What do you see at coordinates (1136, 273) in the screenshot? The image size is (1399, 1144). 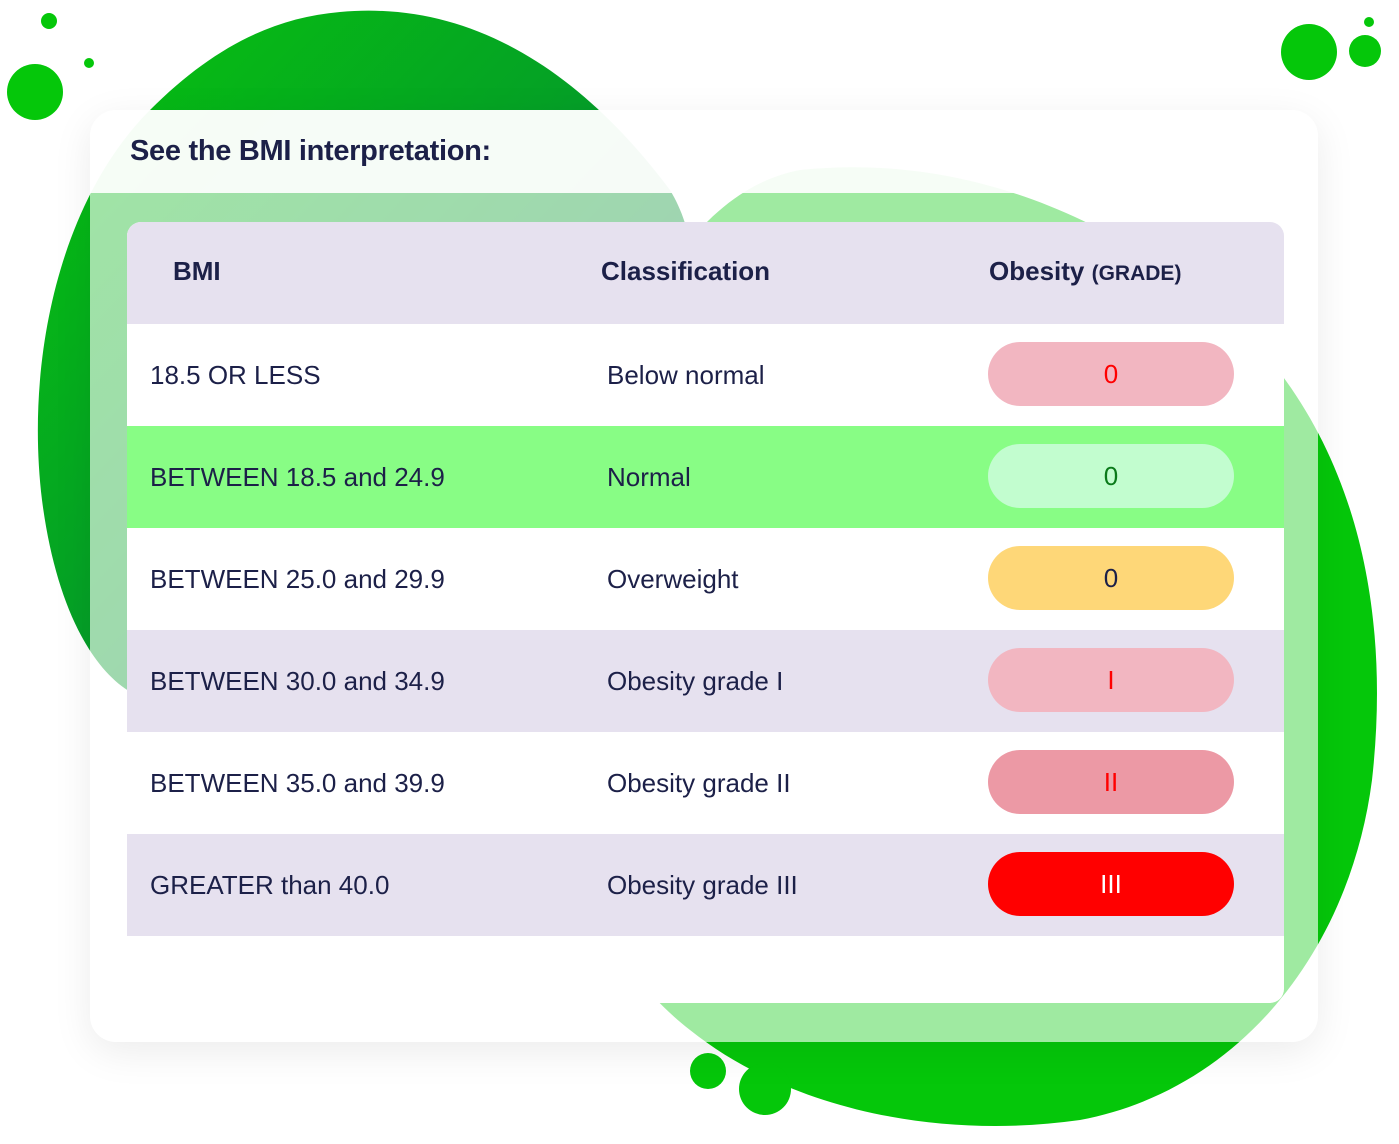 I see `header-grade-label: (GRADE)` at bounding box center [1136, 273].